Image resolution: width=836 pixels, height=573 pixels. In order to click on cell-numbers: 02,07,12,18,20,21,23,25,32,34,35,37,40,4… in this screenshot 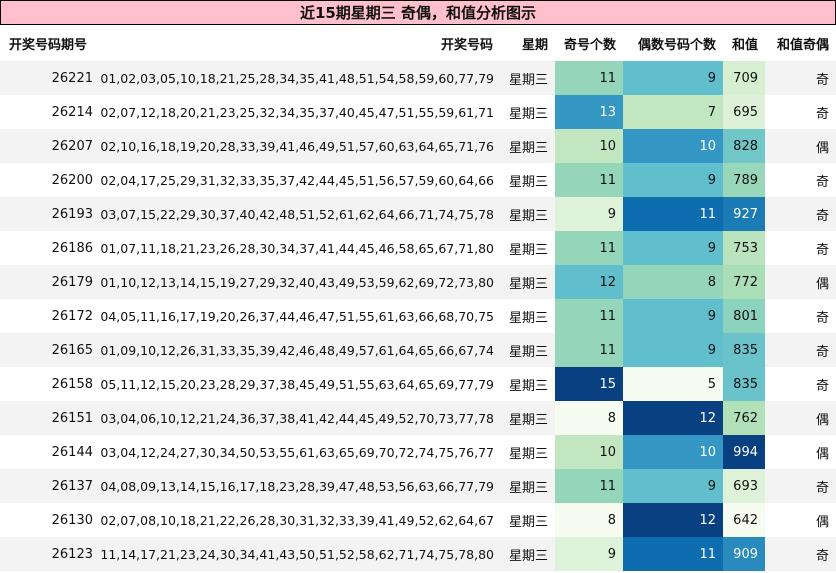, I will do `click(300, 112)`.